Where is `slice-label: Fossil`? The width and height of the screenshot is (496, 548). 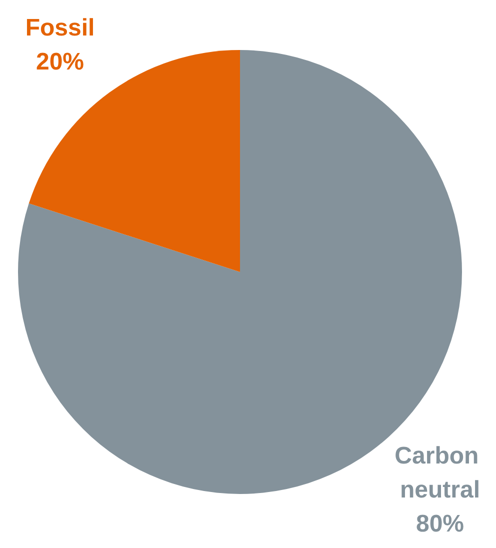 slice-label: Fossil is located at coordinates (60, 28).